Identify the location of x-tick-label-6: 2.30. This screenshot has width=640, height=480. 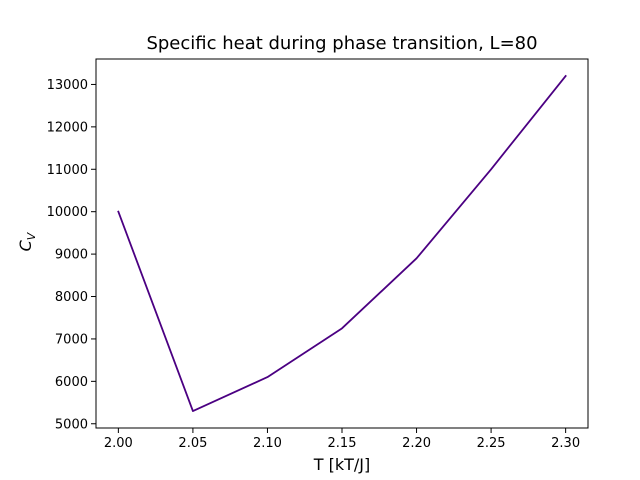
(565, 443).